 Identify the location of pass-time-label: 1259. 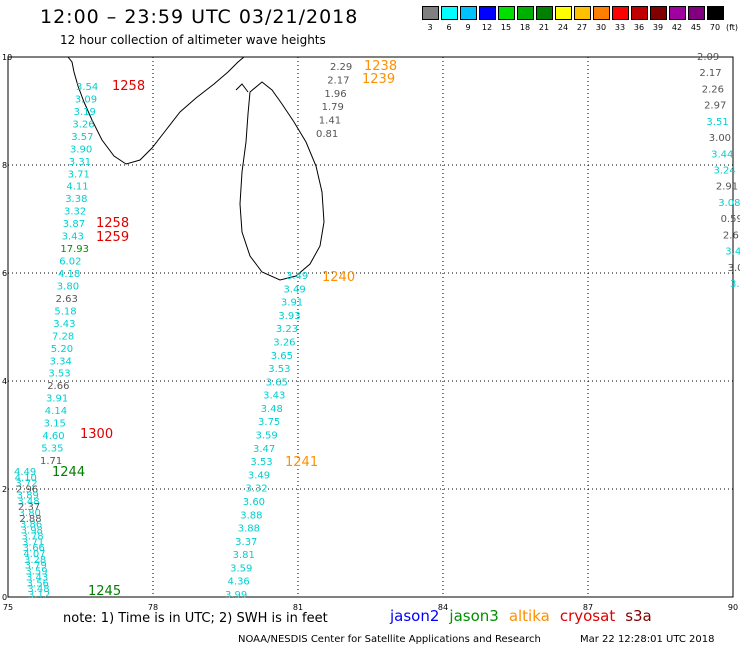
(112, 237).